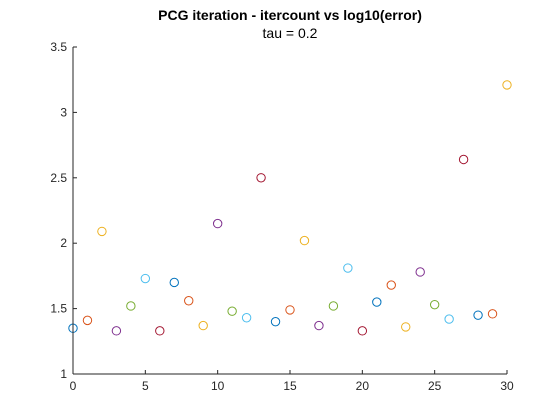  Describe the element at coordinates (145, 386) in the screenshot. I see `x-tick-label: 5` at that location.